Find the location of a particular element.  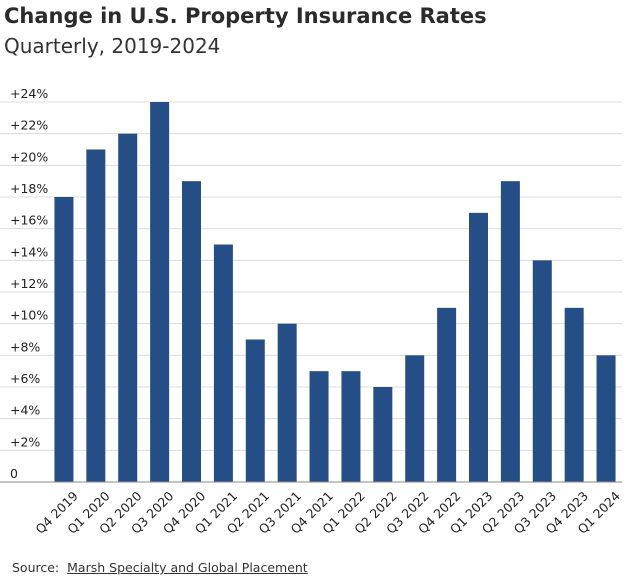

y-tick-label: 0 is located at coordinates (14, 473).